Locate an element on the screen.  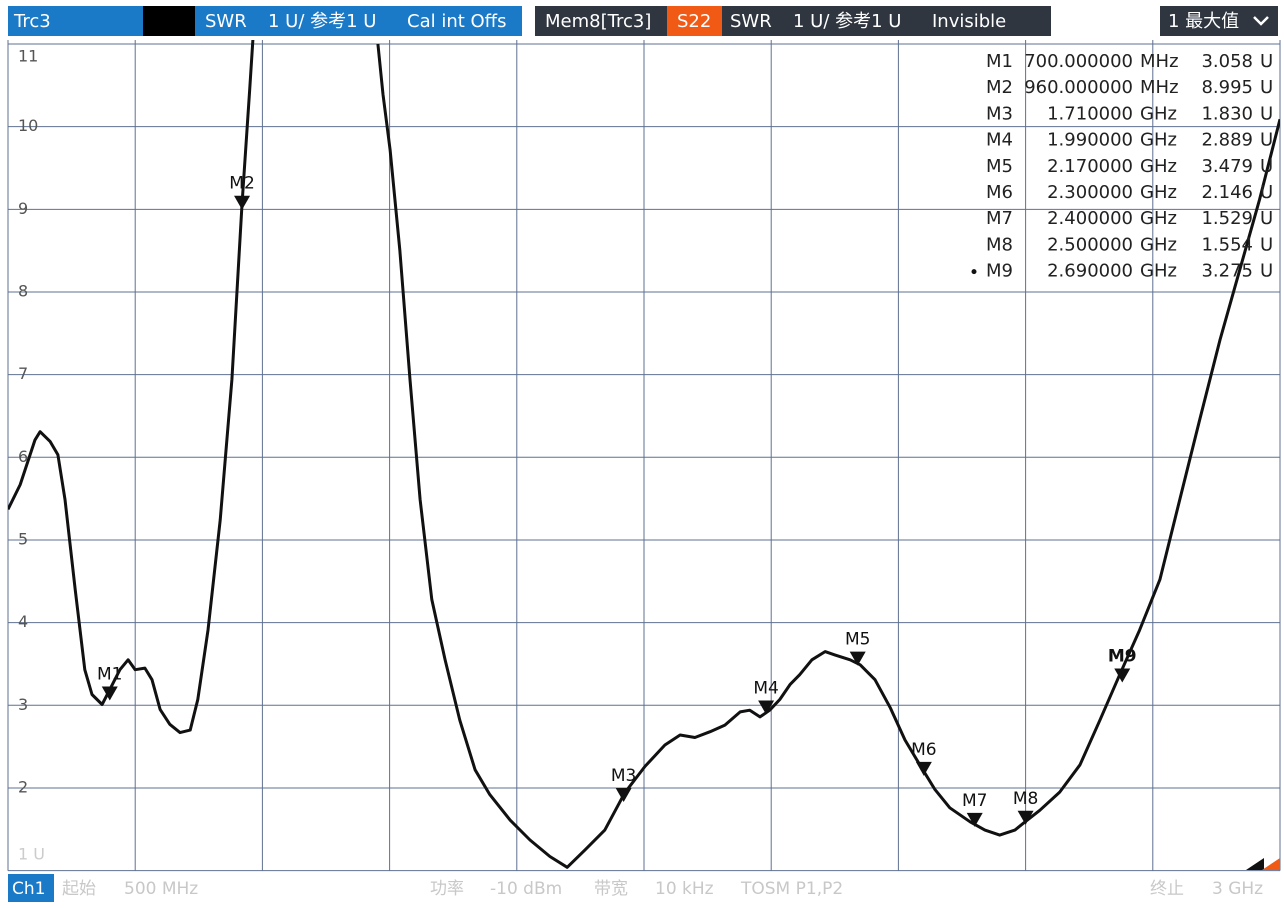
mem-bar is located at coordinates (793, 21).